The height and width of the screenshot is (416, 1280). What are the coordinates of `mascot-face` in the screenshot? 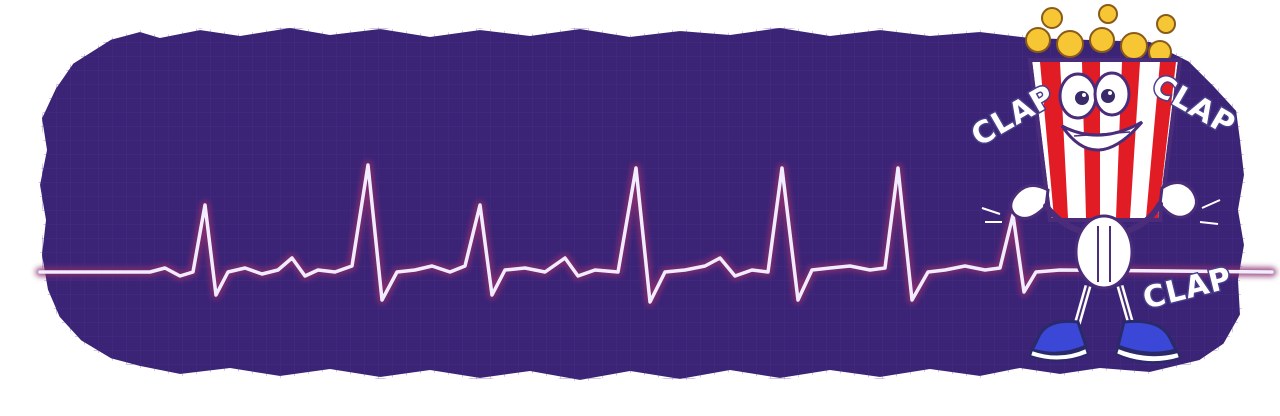 It's located at (1101, 111).